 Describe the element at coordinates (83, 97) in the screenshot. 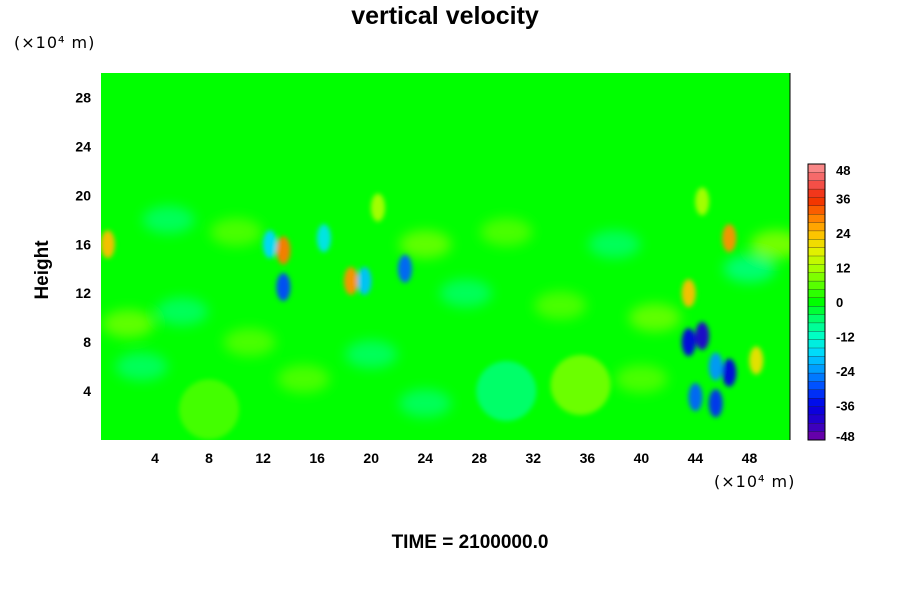

I see `y-tick-label: 28` at that location.